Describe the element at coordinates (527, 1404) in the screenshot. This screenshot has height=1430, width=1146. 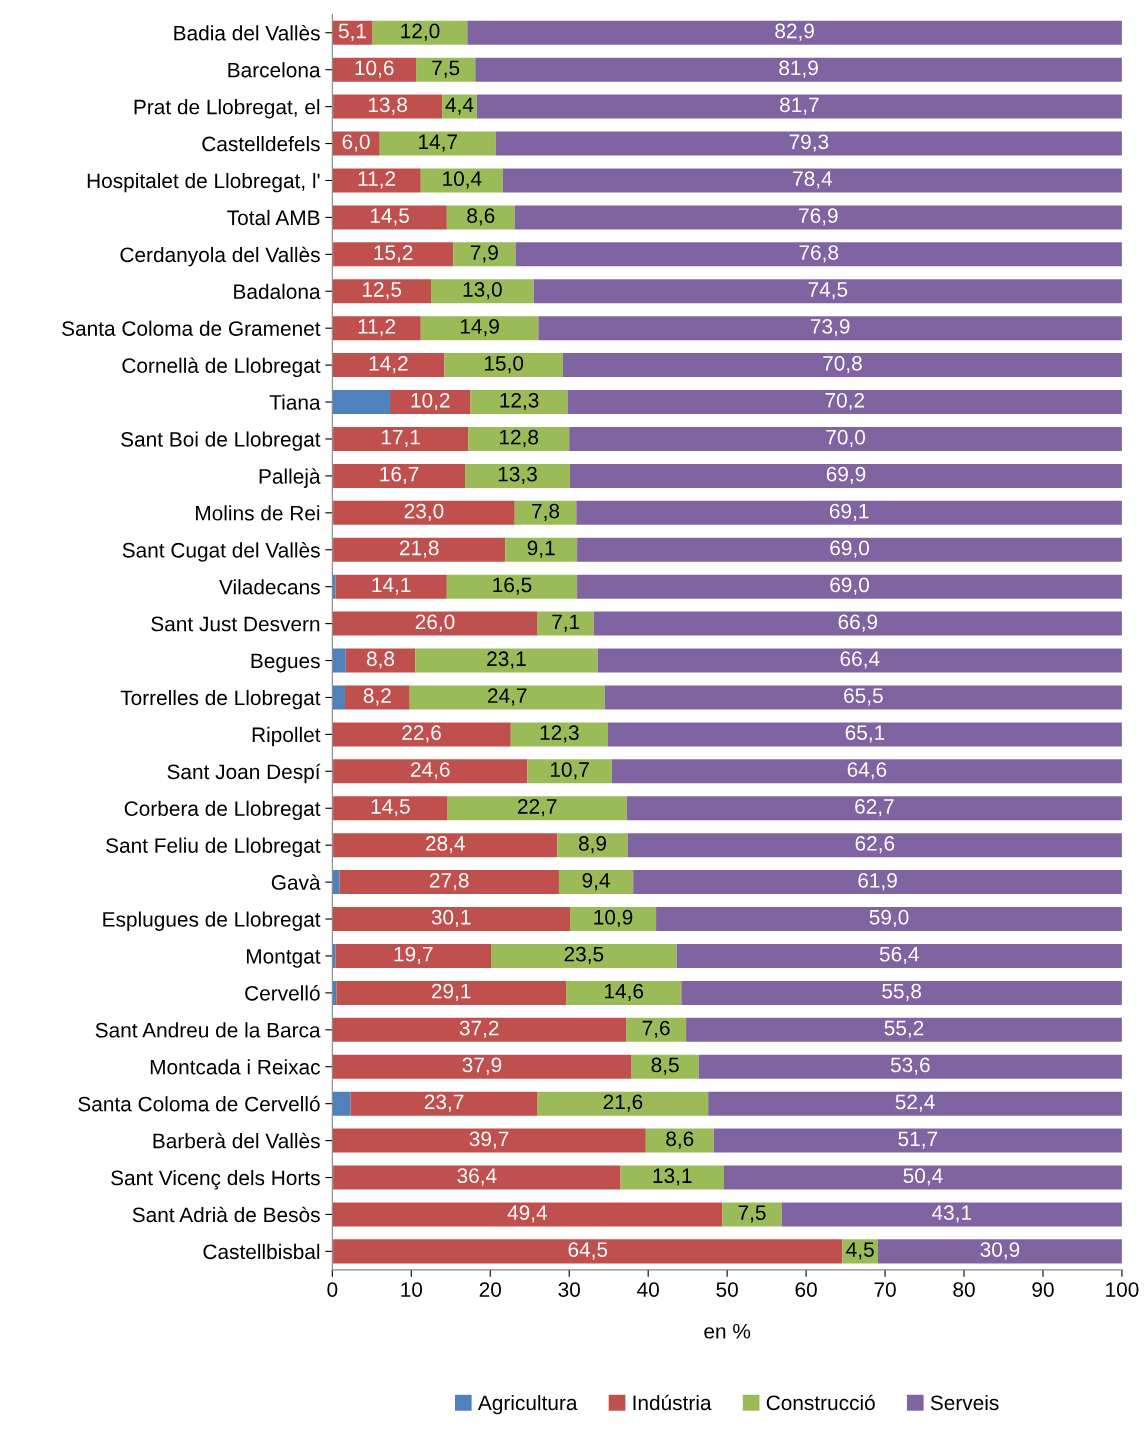
I see `legend-label: Agricultura` at that location.